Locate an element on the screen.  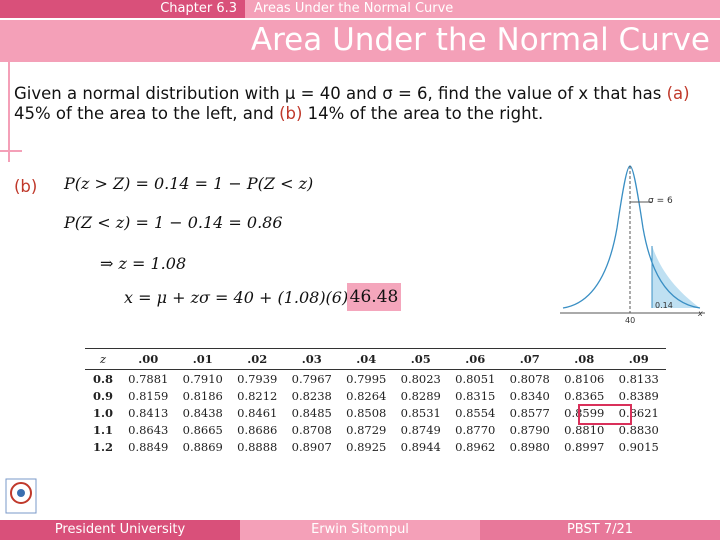
table-cell: 0.8212 is located at coordinates (257, 395).